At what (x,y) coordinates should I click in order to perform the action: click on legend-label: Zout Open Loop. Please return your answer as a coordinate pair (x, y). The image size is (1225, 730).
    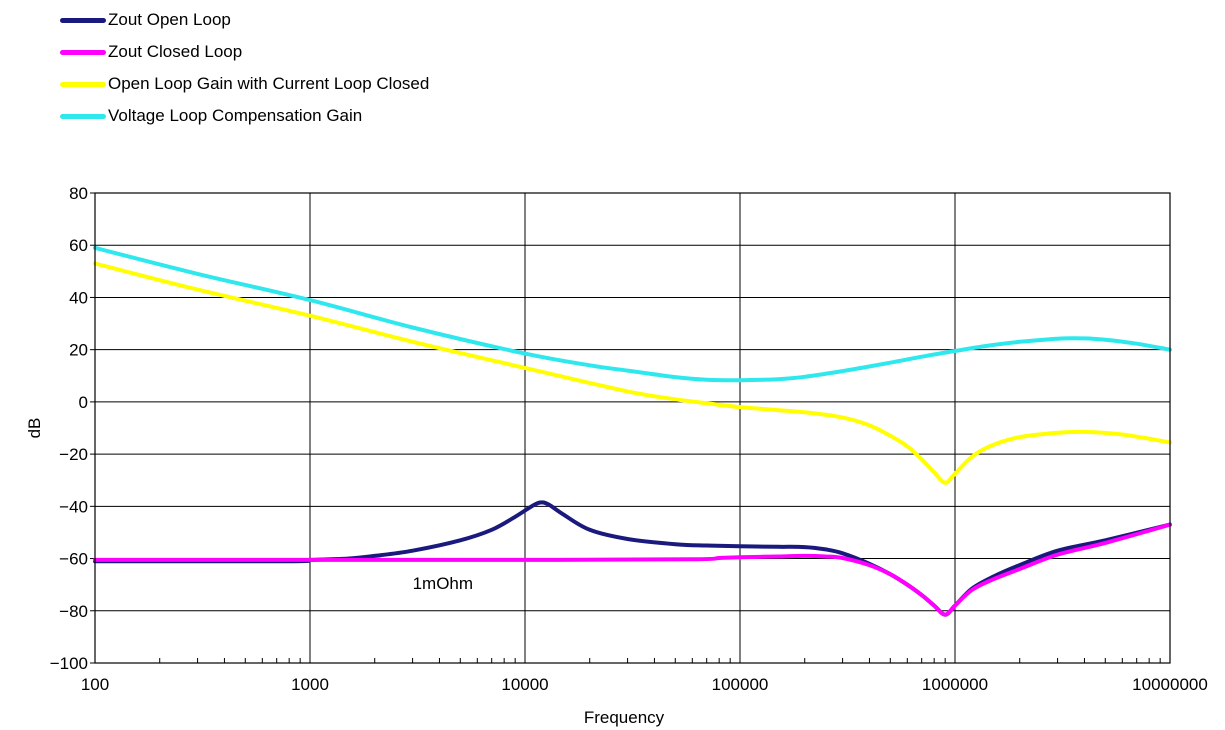
    Looking at the image, I should click on (169, 19).